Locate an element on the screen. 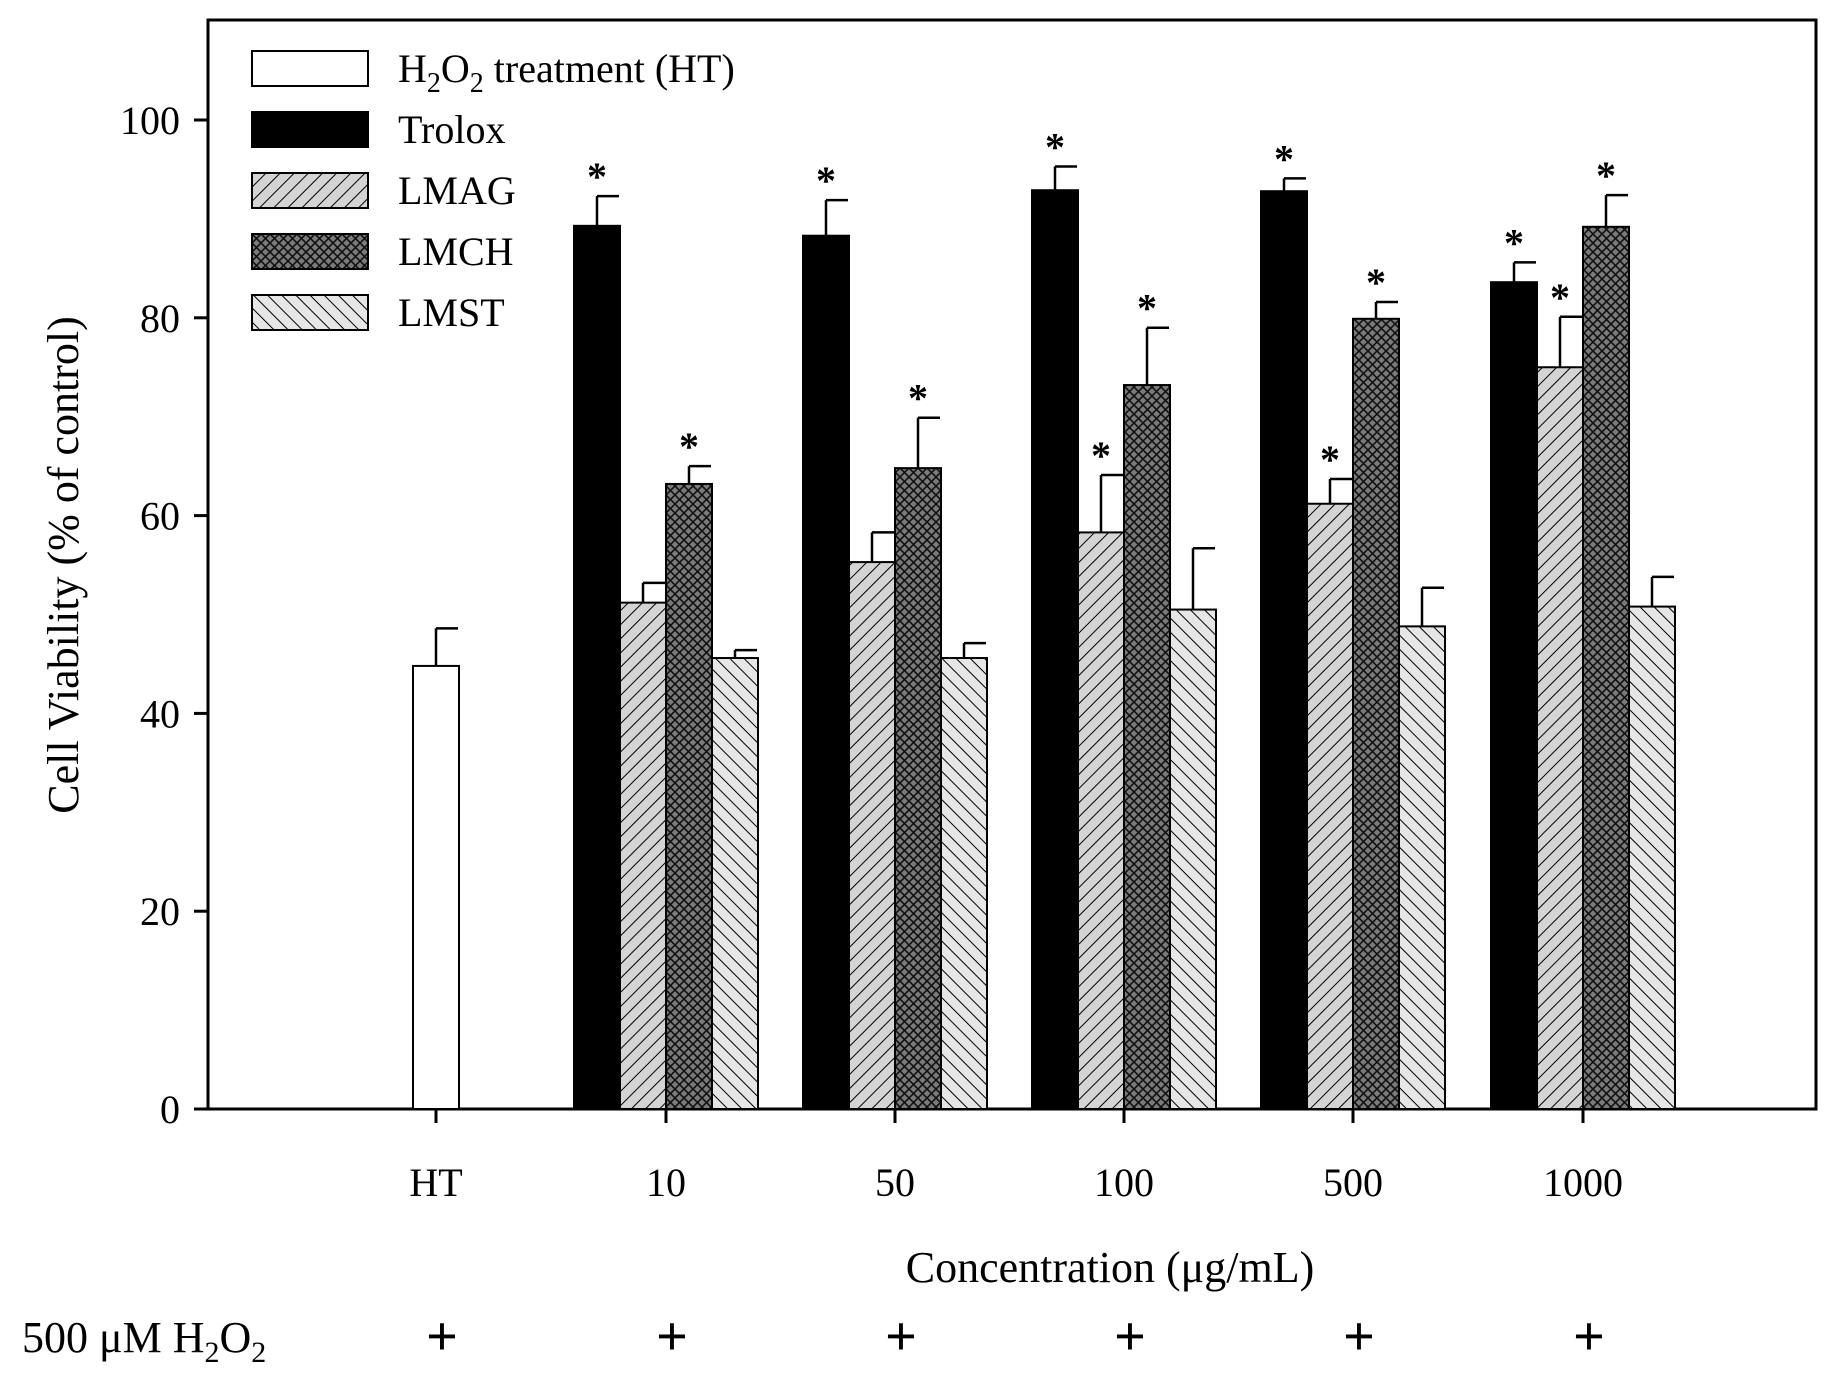  legend-swatch-lmch is located at coordinates (310, 251).